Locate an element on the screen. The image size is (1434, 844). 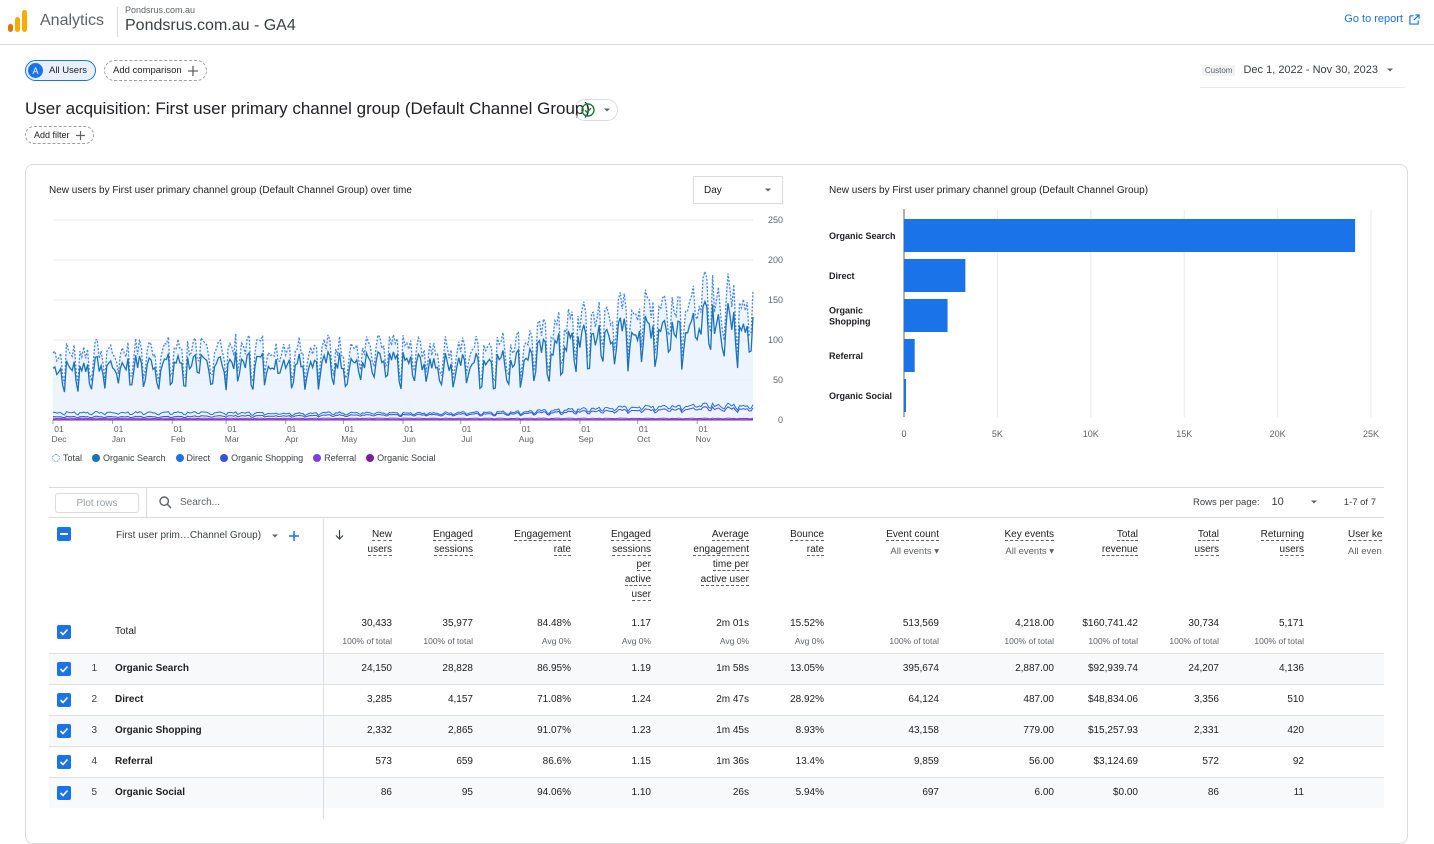
dimension-header-label: First user prim…Channel Group) is located at coordinates (188, 535).